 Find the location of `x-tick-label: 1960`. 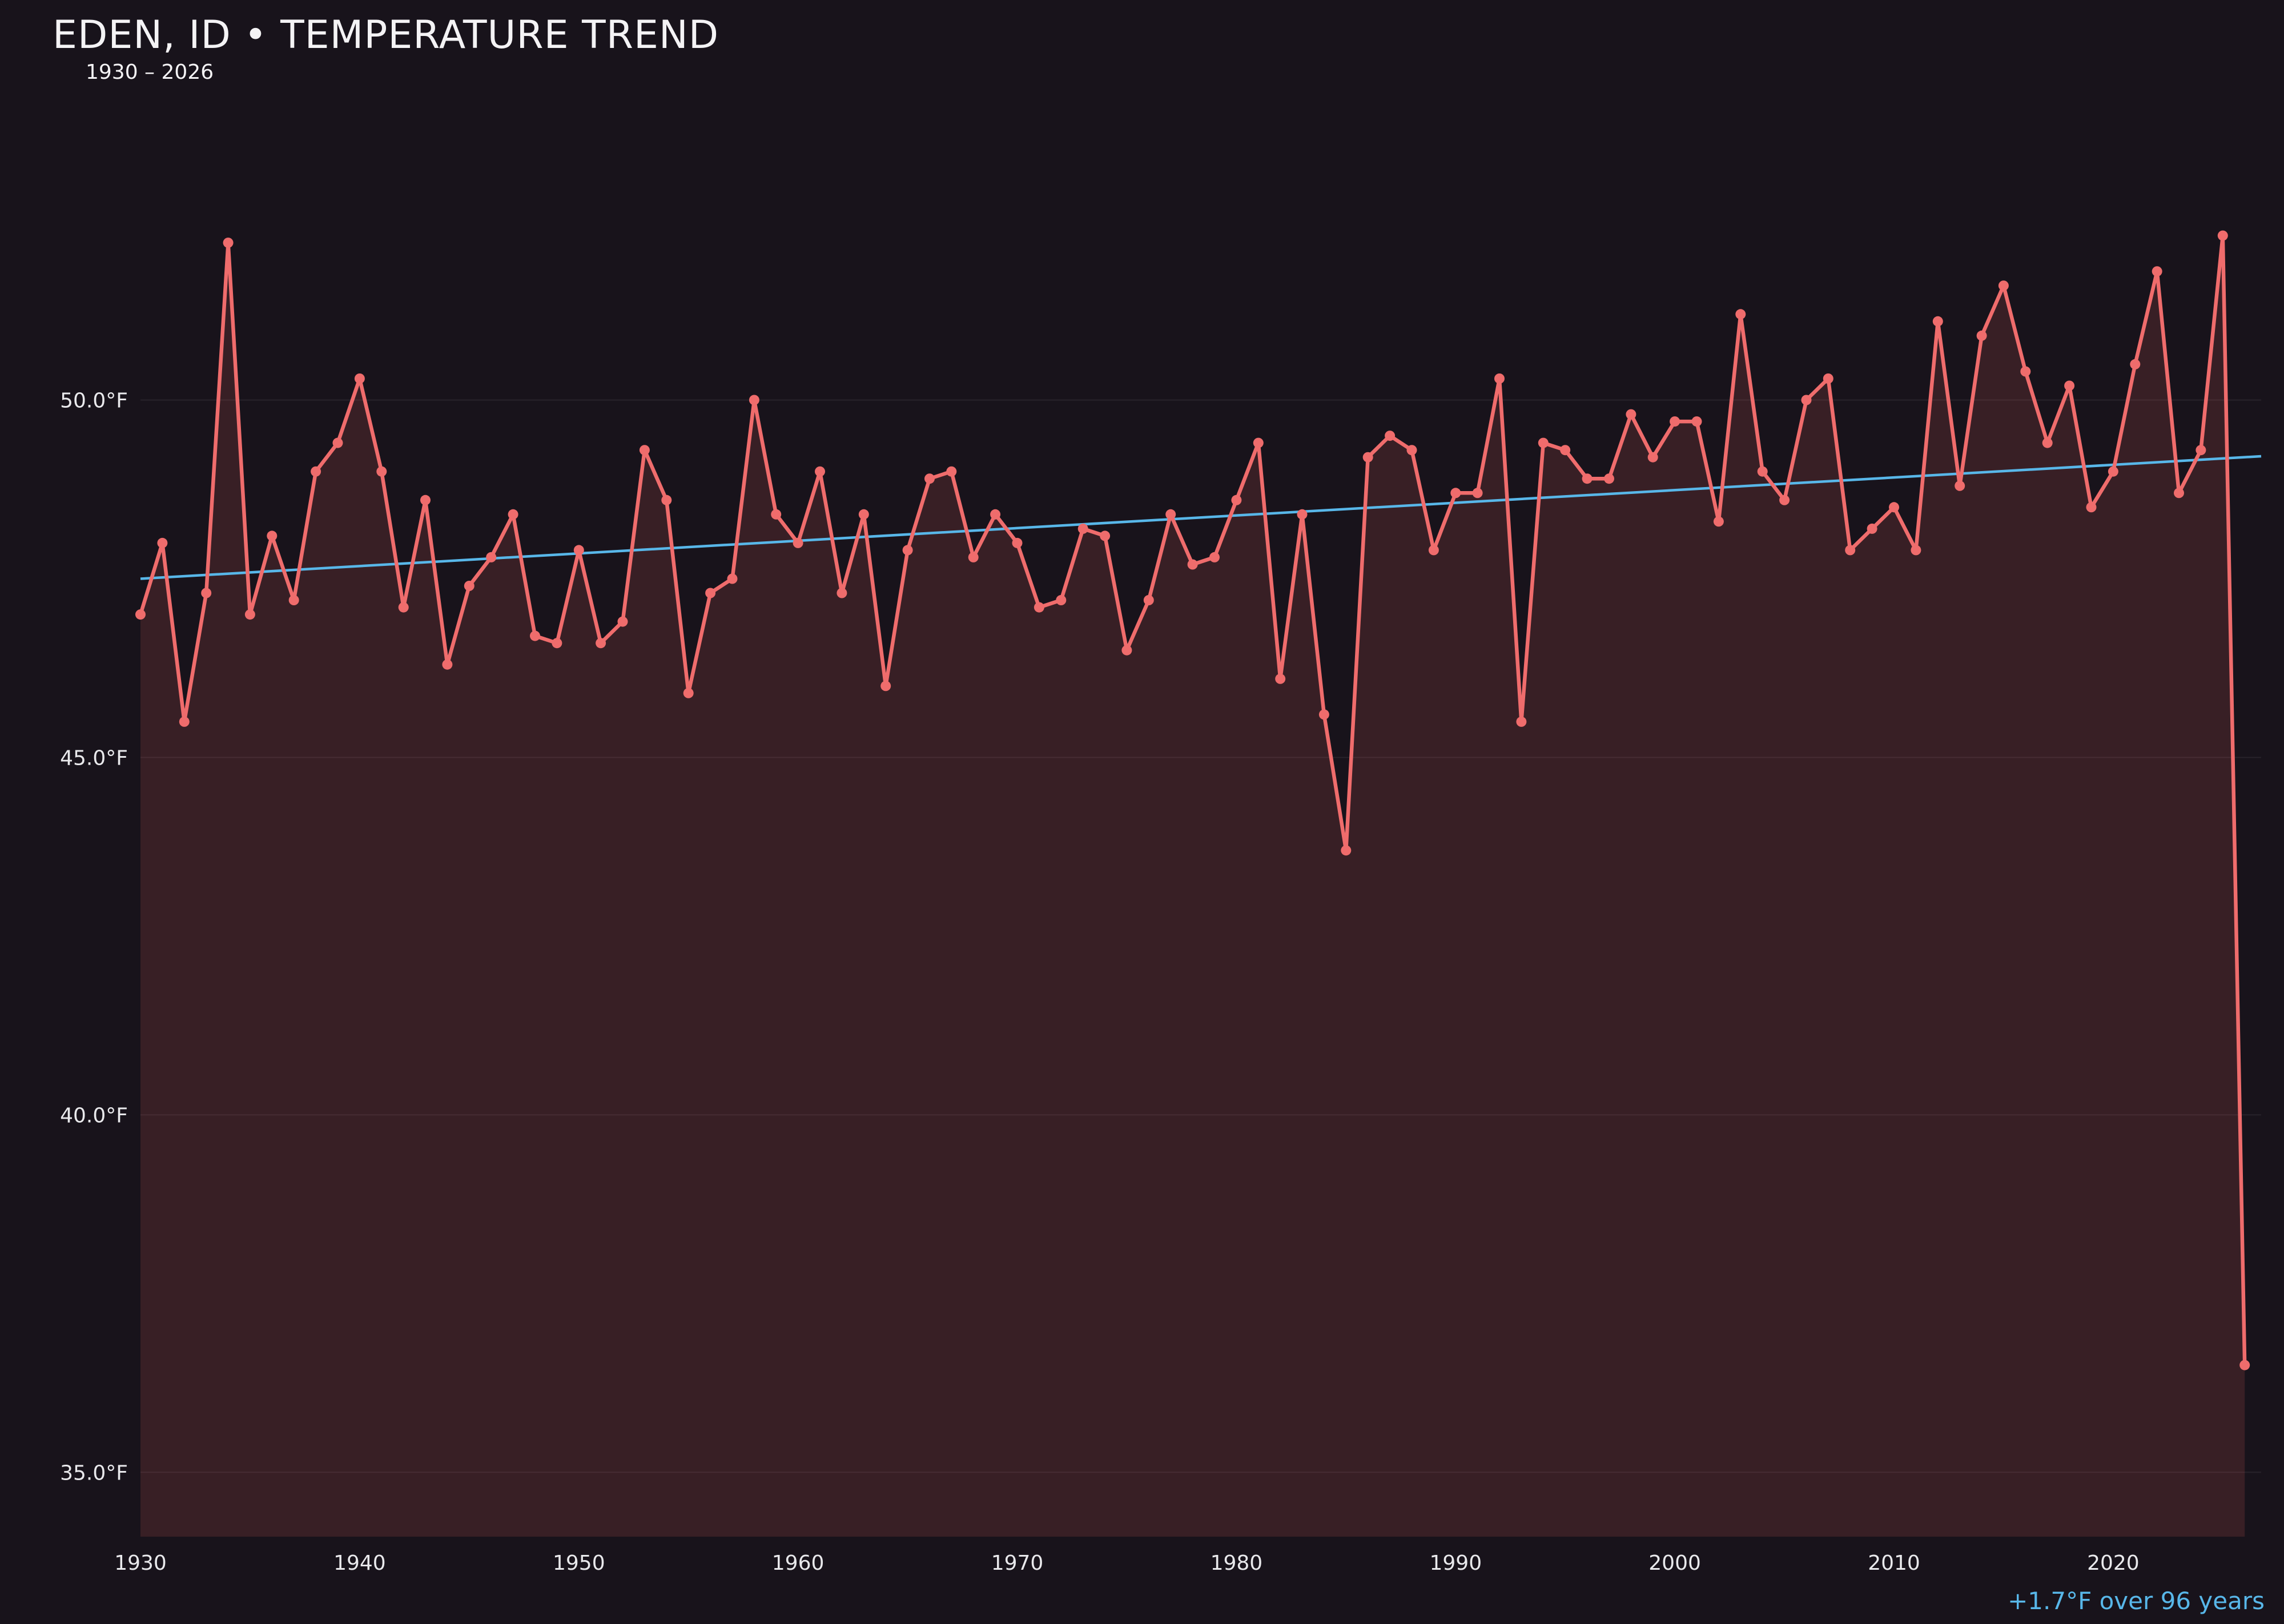

x-tick-label: 1960 is located at coordinates (798, 1563).